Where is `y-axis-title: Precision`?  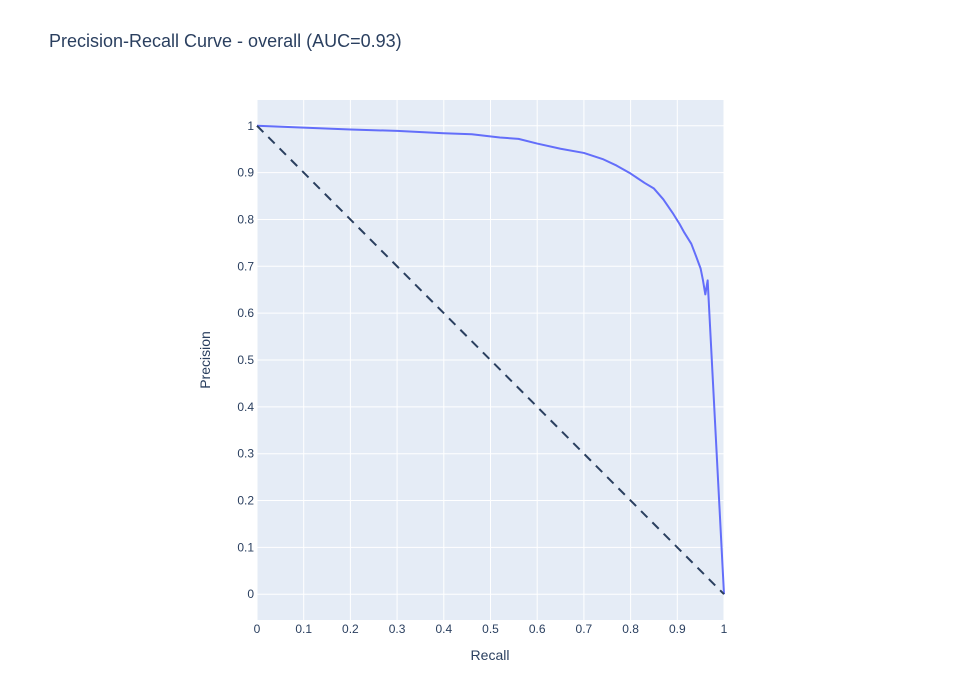
y-axis-title: Precision is located at coordinates (205, 360).